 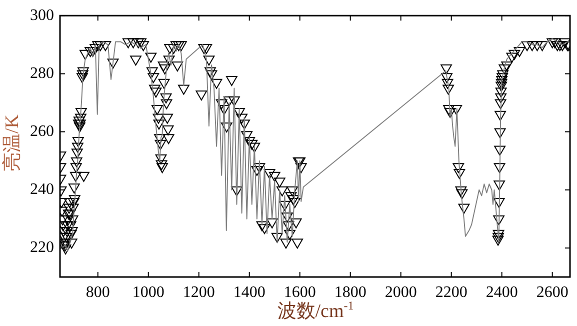 What do you see at coordinates (42, 15) in the screenshot?
I see `y-tick-label: 300` at bounding box center [42, 15].